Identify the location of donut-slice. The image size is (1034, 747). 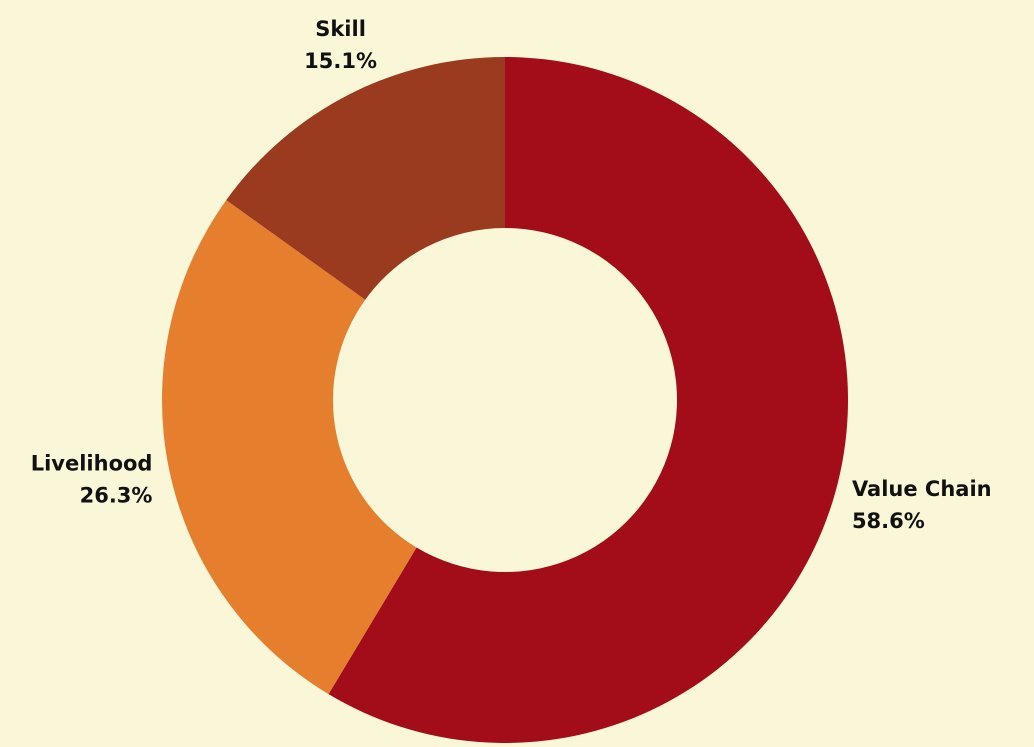
(365, 178).